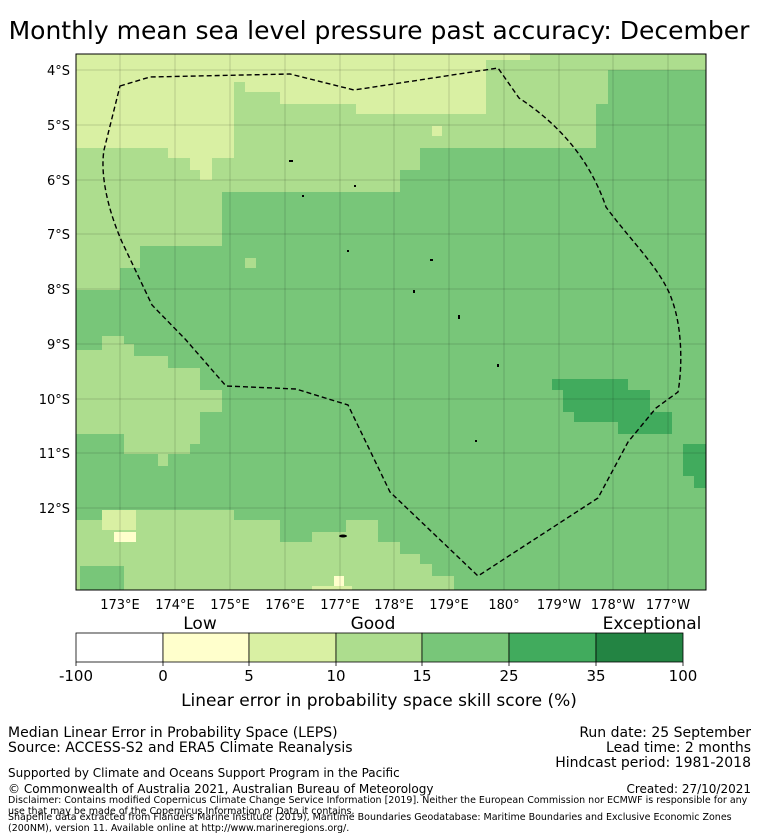 The image size is (758, 839). Describe the element at coordinates (265, 550) in the screenshot. I see `field-region-light-south` at that location.